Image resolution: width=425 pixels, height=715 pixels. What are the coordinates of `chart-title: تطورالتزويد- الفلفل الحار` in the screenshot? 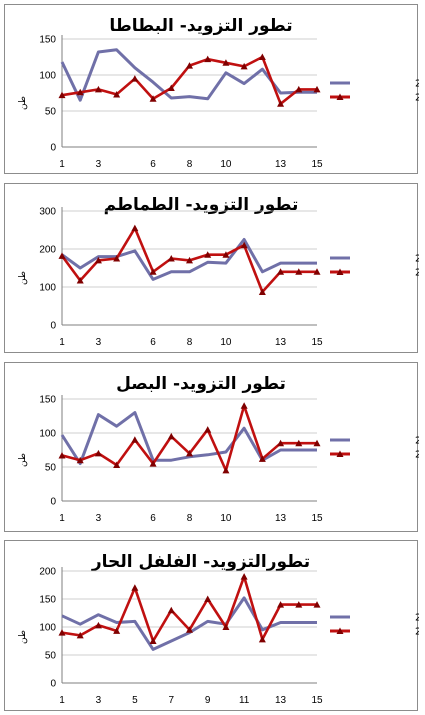 It's located at (200, 562).